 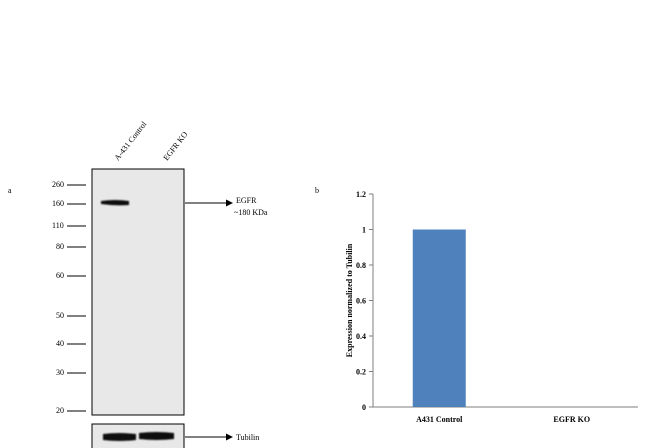 What do you see at coordinates (60, 315) in the screenshot?
I see `mw-label-50: 50` at bounding box center [60, 315].